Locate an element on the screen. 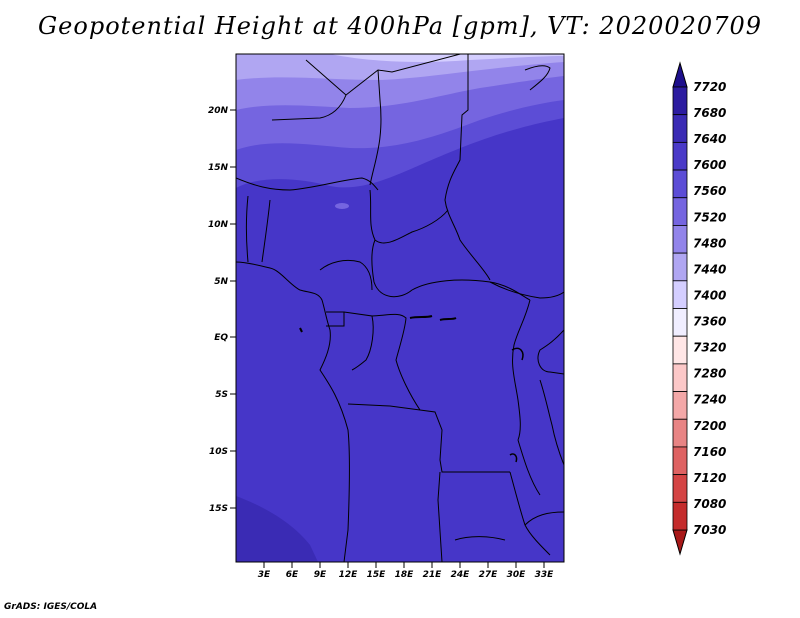  colorbar-label: 7560 is located at coordinates (709, 191).